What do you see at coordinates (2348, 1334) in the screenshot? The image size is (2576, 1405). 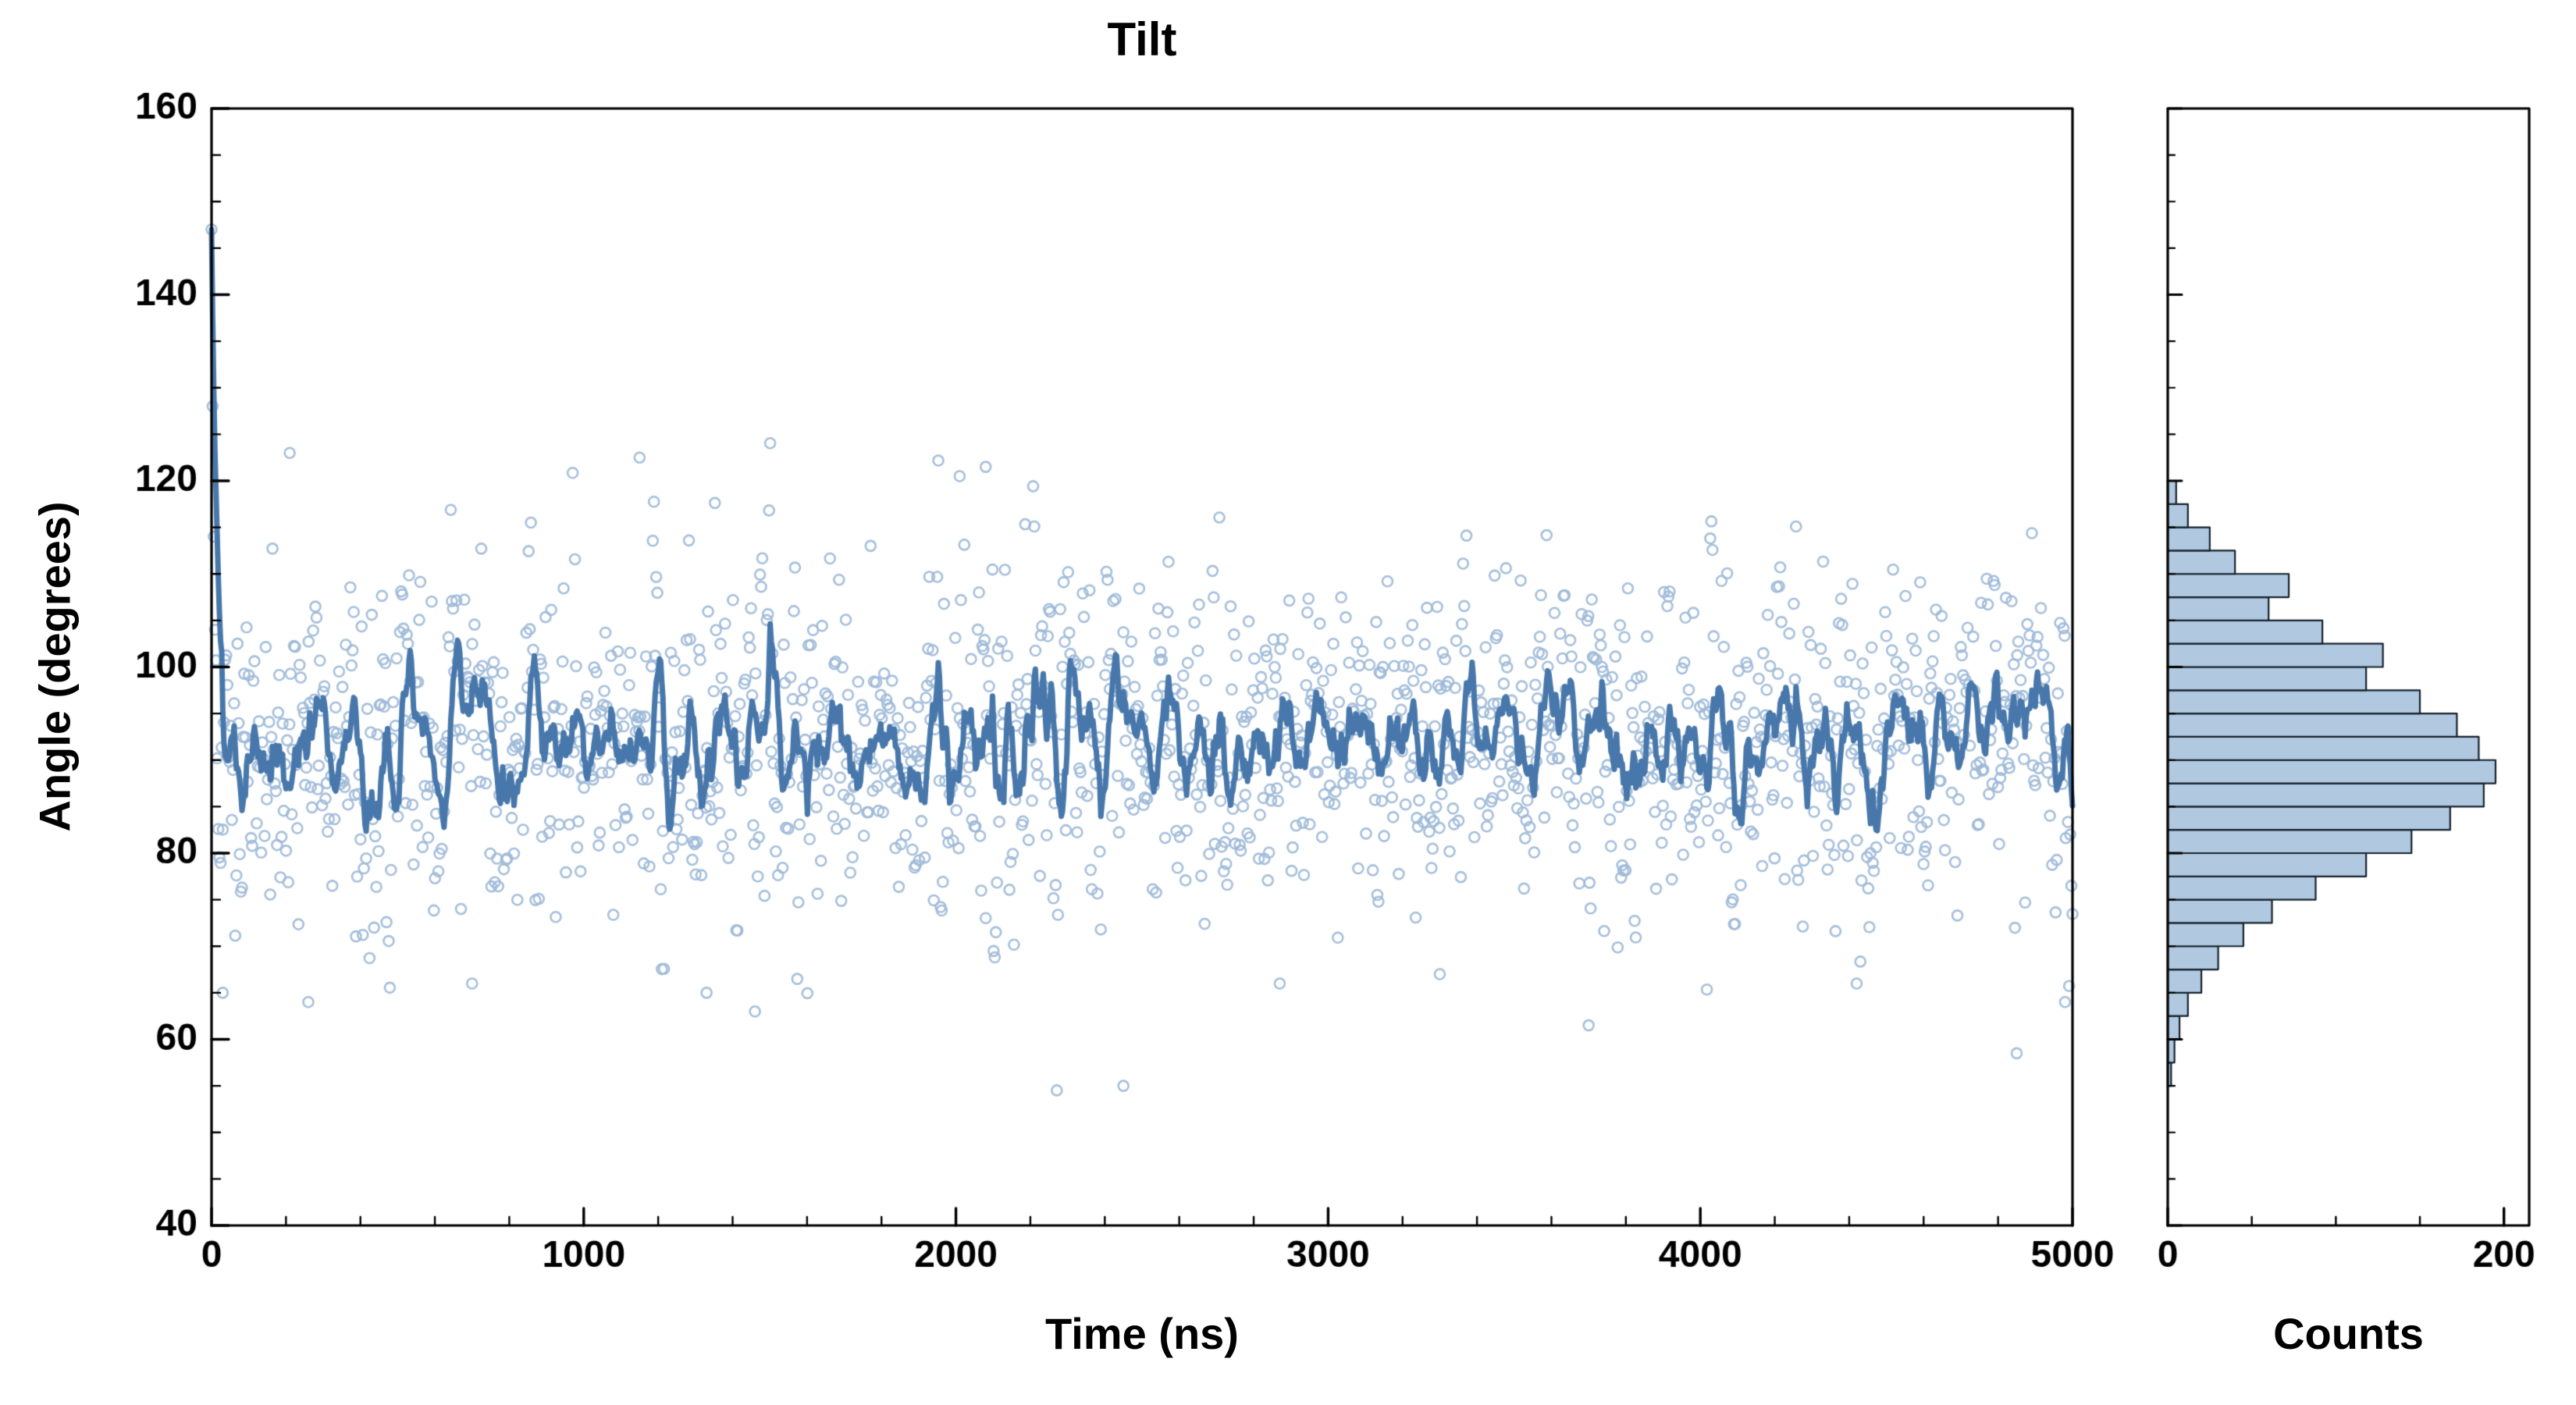 I see `hist-x-axis-label: Counts` at bounding box center [2348, 1334].